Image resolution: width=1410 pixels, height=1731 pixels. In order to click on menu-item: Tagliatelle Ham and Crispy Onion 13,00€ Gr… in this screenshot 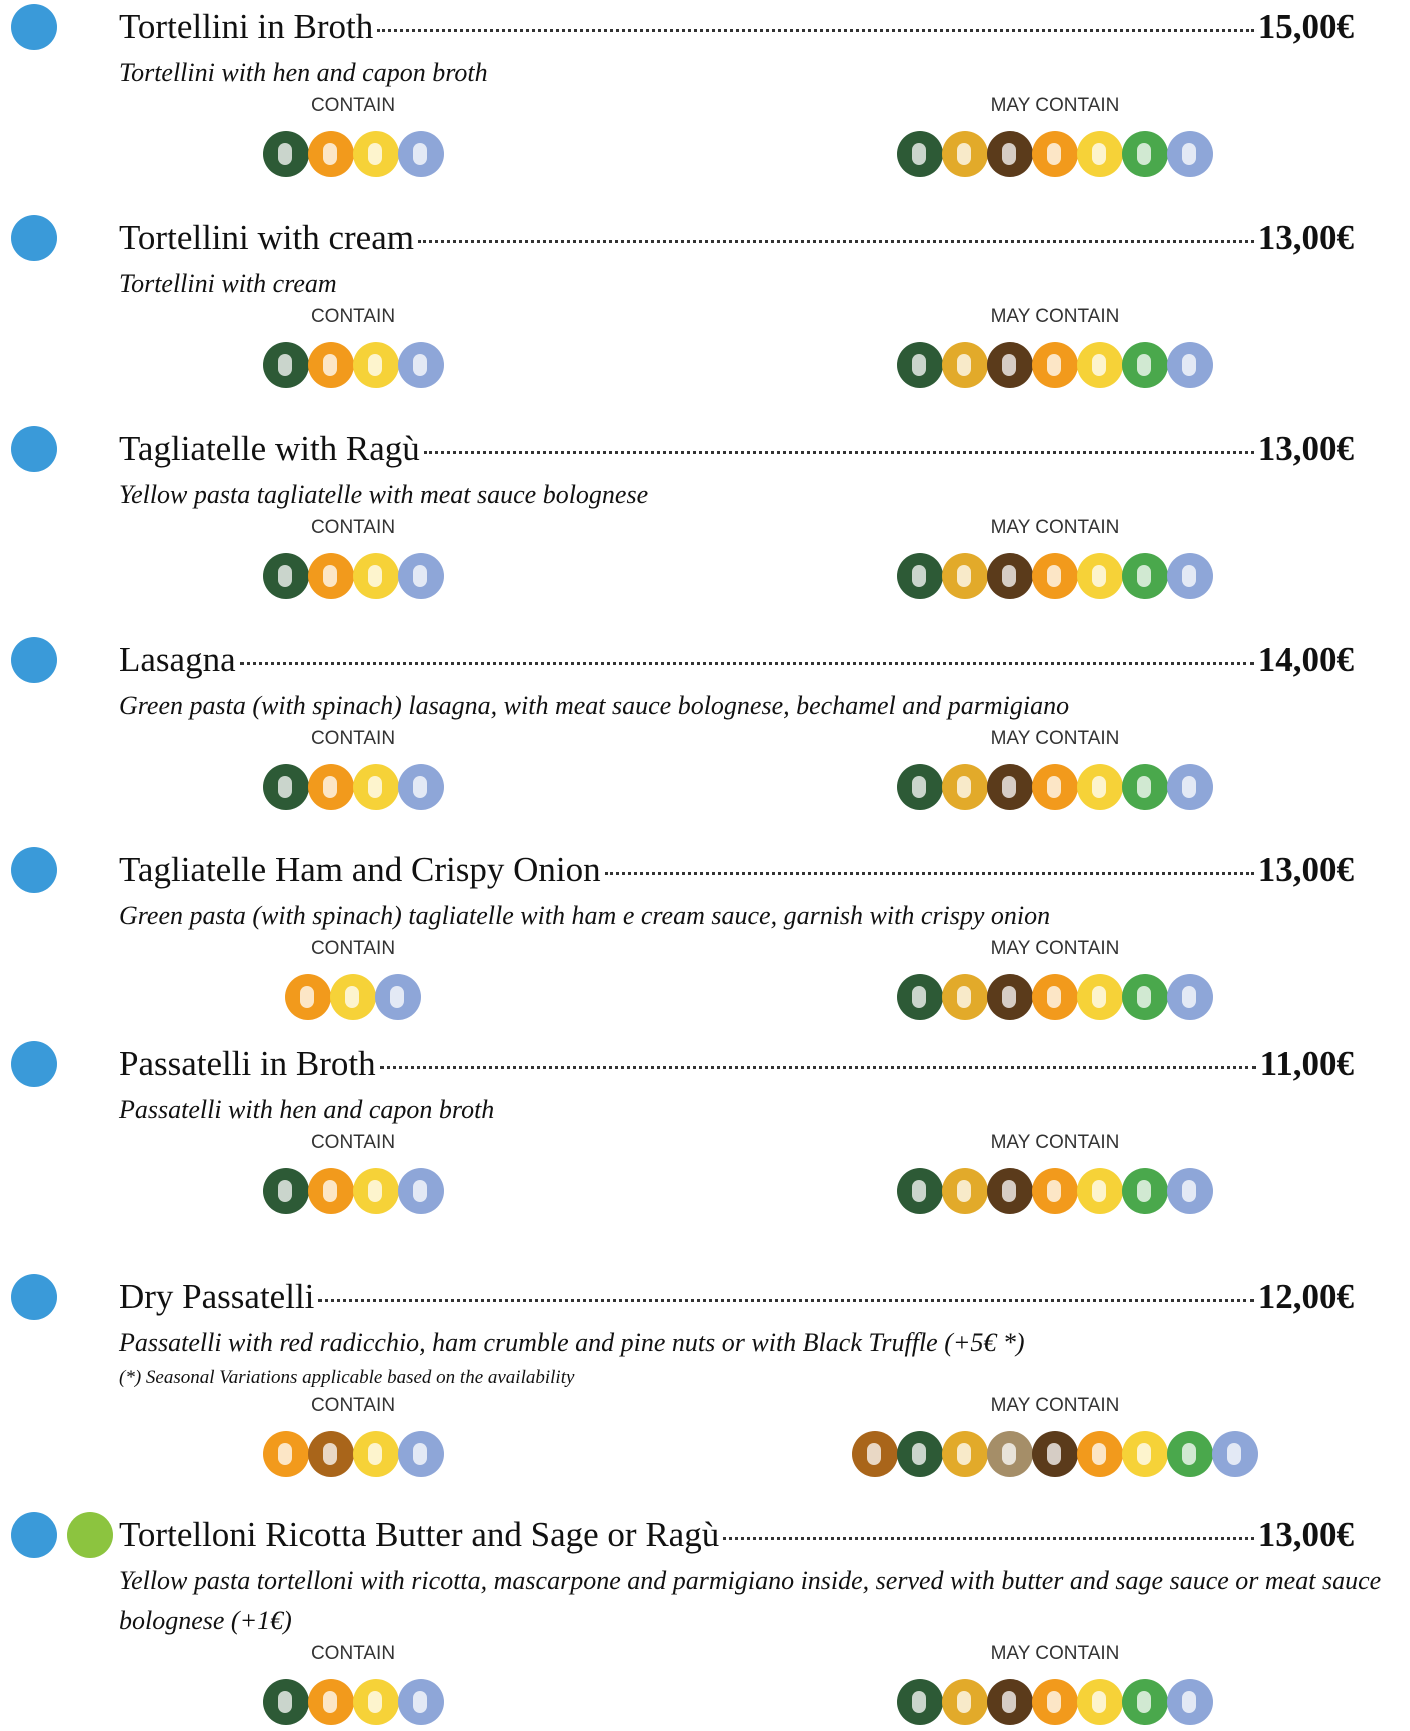, I will do `click(761, 937)`.